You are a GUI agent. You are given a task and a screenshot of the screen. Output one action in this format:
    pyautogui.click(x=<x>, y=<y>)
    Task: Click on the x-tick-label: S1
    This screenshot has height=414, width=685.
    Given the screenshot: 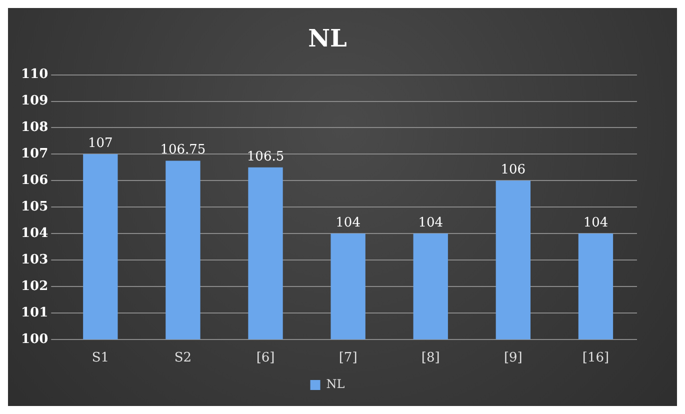 What is the action you would take?
    pyautogui.click(x=101, y=358)
    